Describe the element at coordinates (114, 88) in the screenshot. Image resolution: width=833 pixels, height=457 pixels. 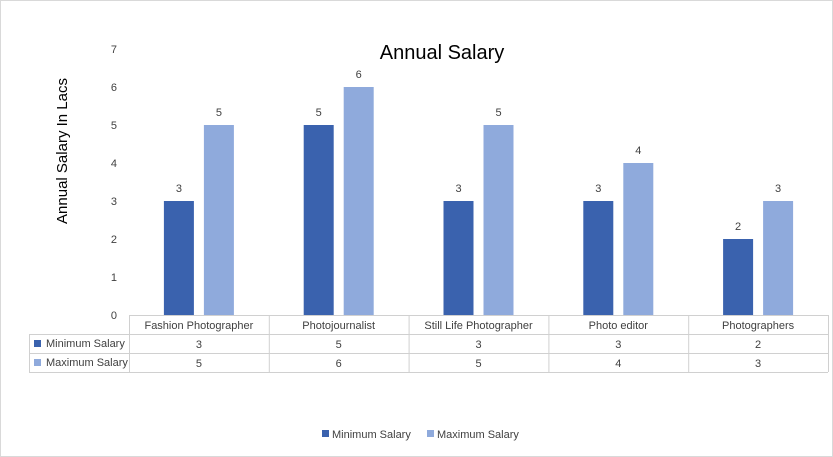
I see `y-tick-label: 6` at that location.